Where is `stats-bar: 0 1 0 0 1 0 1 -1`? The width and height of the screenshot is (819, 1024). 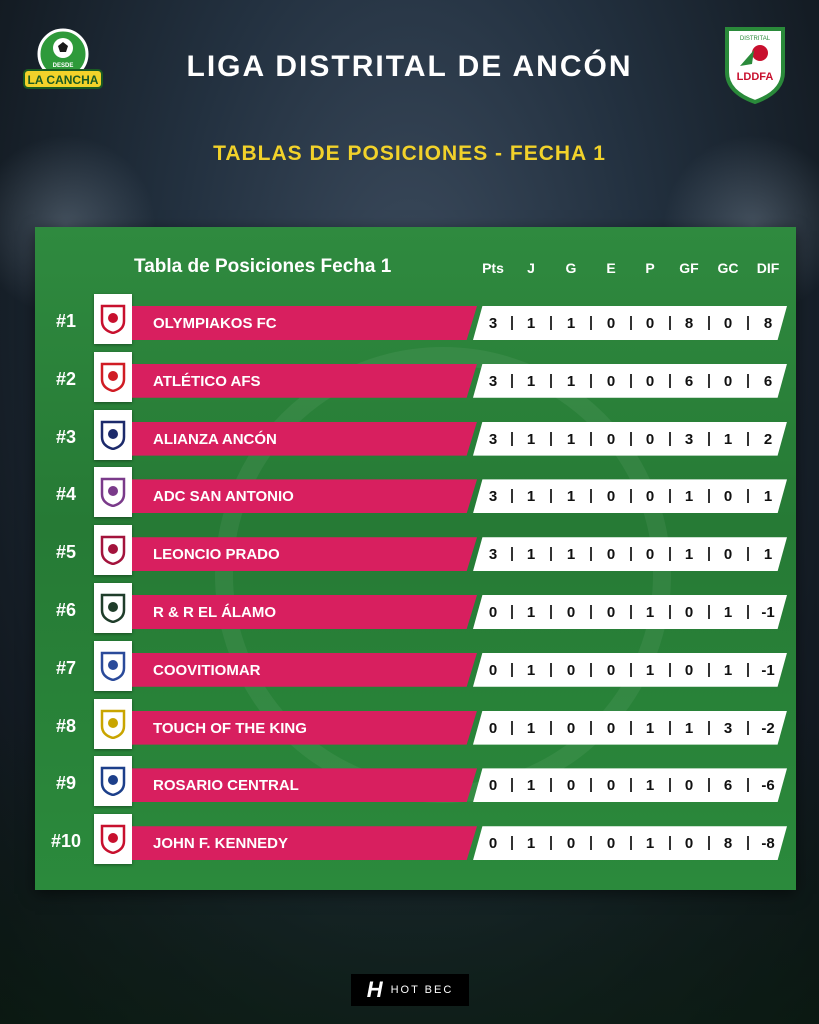
stats-bar: 0 1 0 0 1 0 1 -1 is located at coordinates (630, 612).